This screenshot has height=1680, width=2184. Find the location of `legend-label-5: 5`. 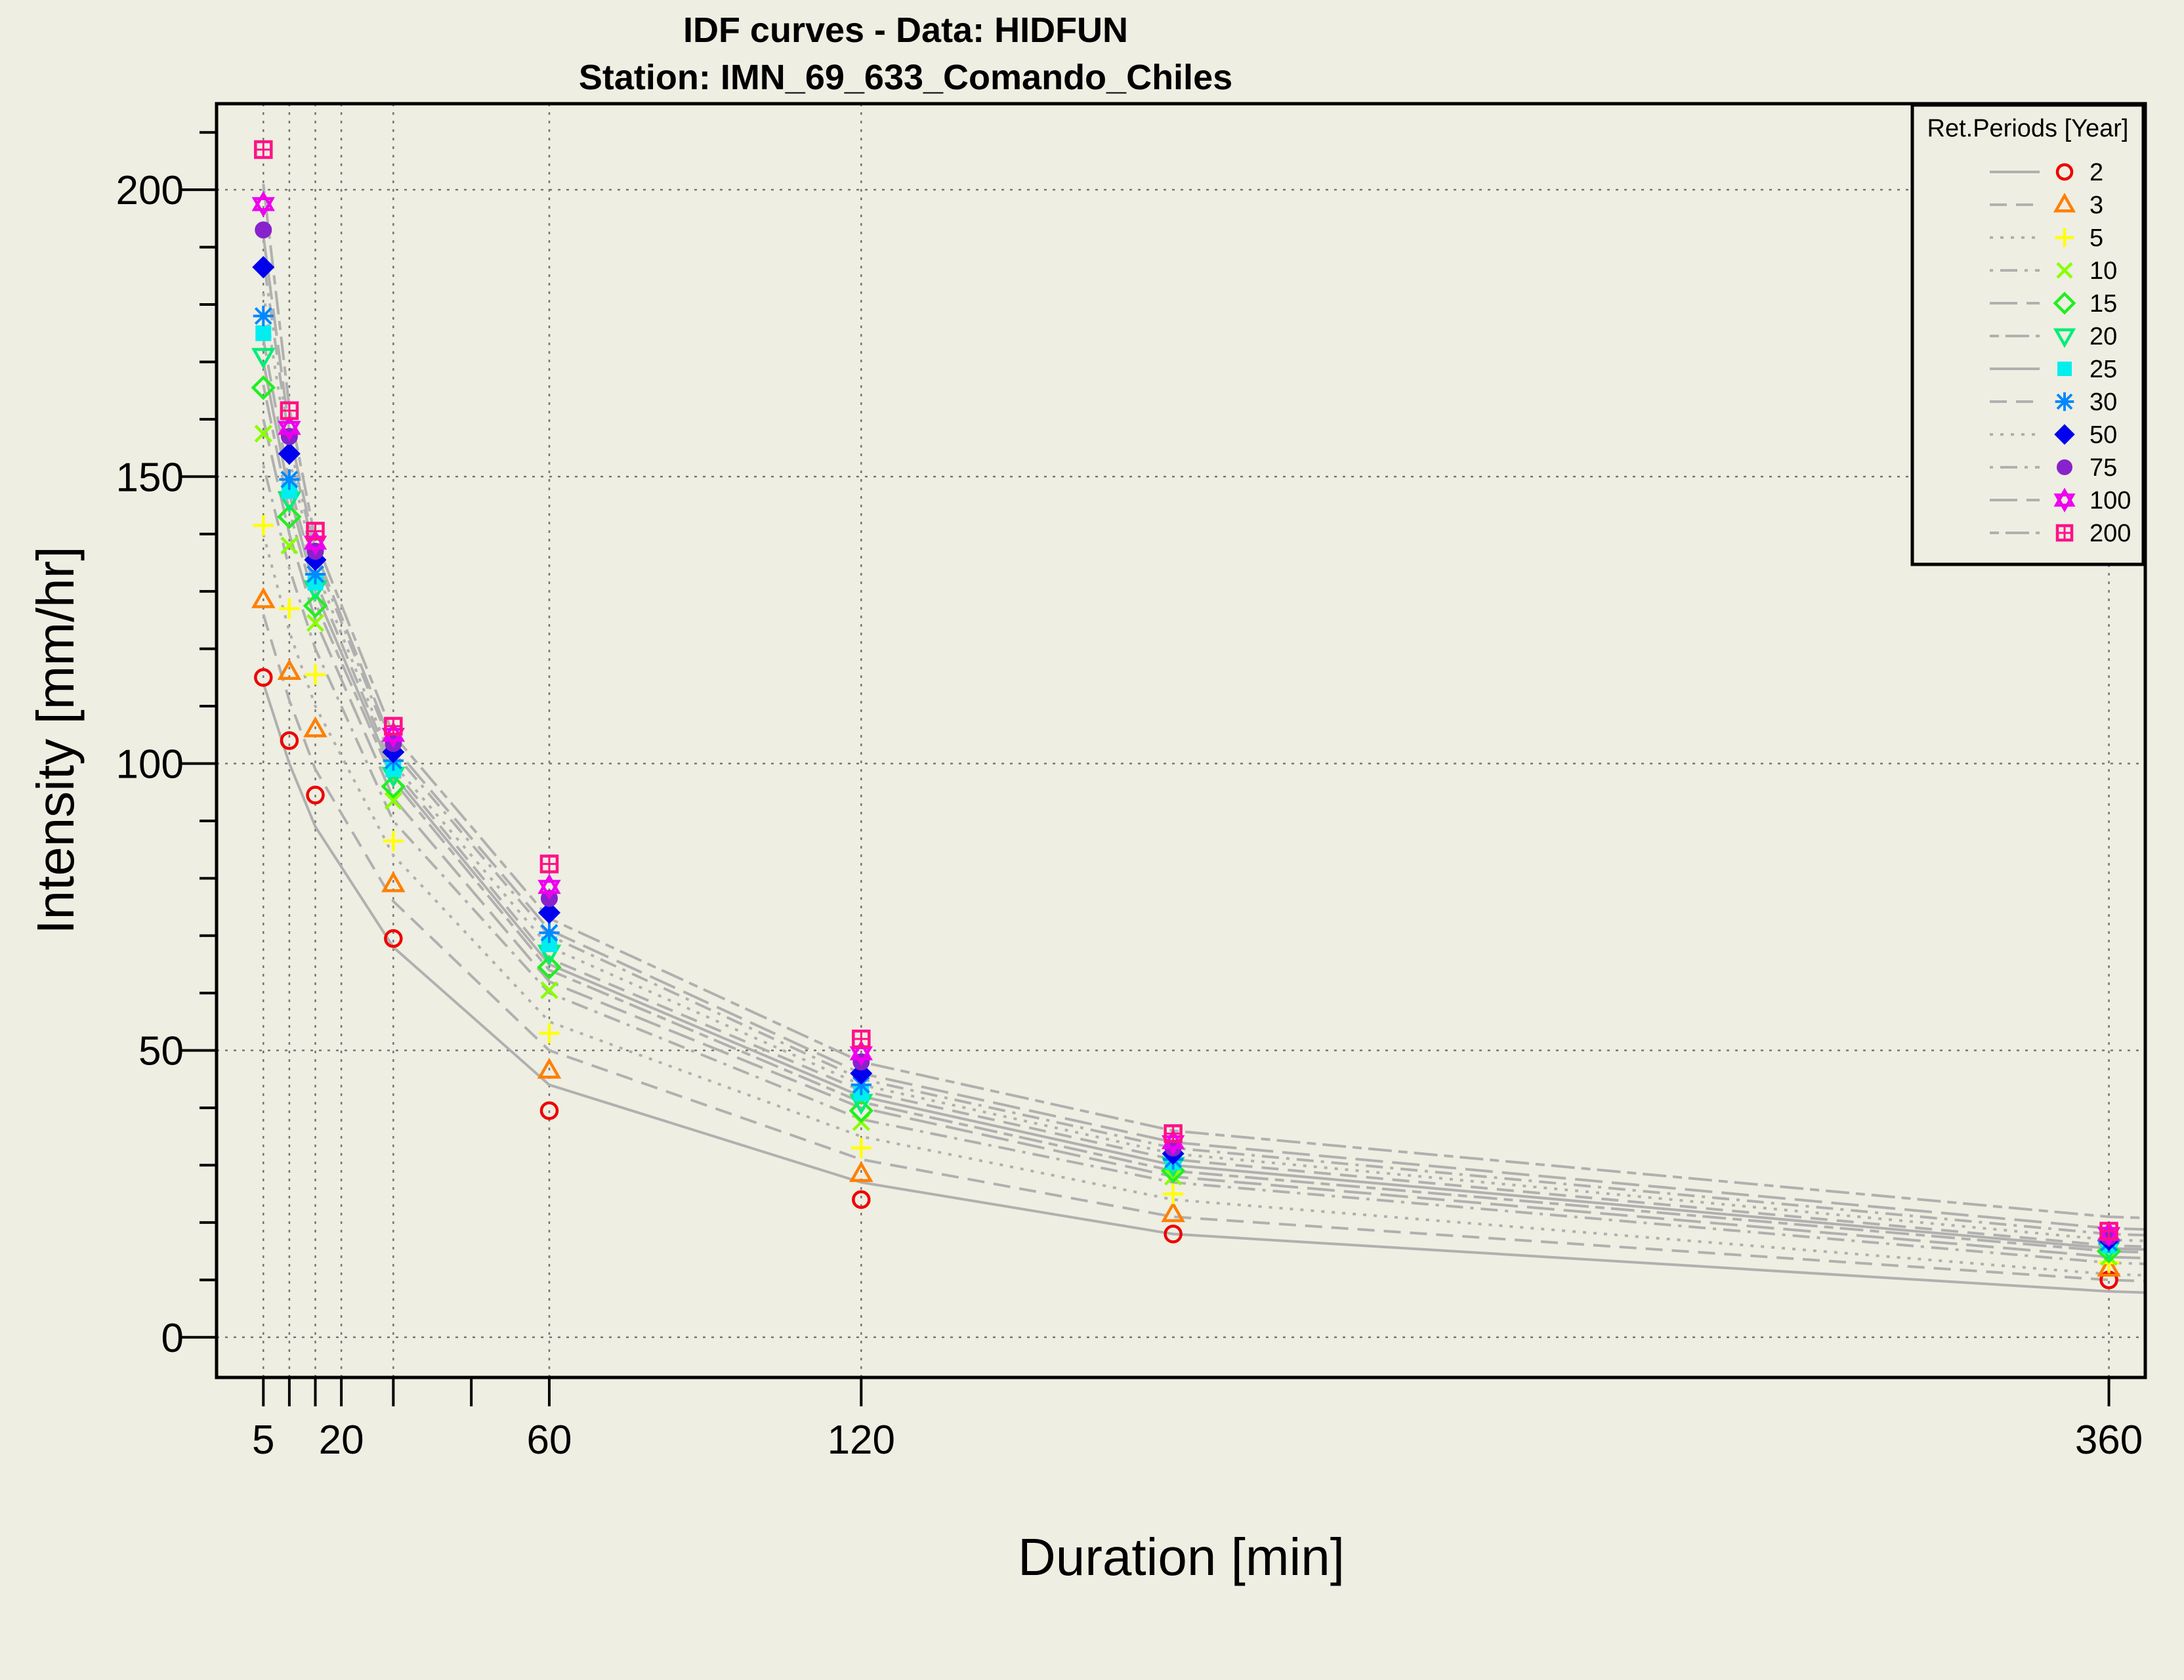

legend-label-5: 5 is located at coordinates (2096, 238).